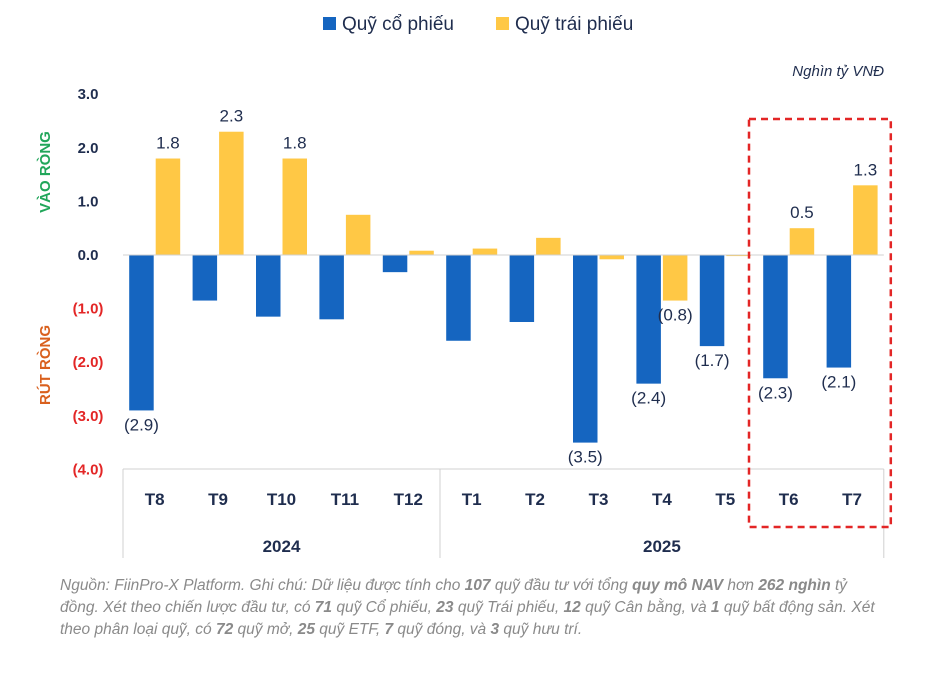 The width and height of the screenshot is (948, 686). Describe the element at coordinates (802, 212) in the screenshot. I see `data-label: 0.5` at that location.